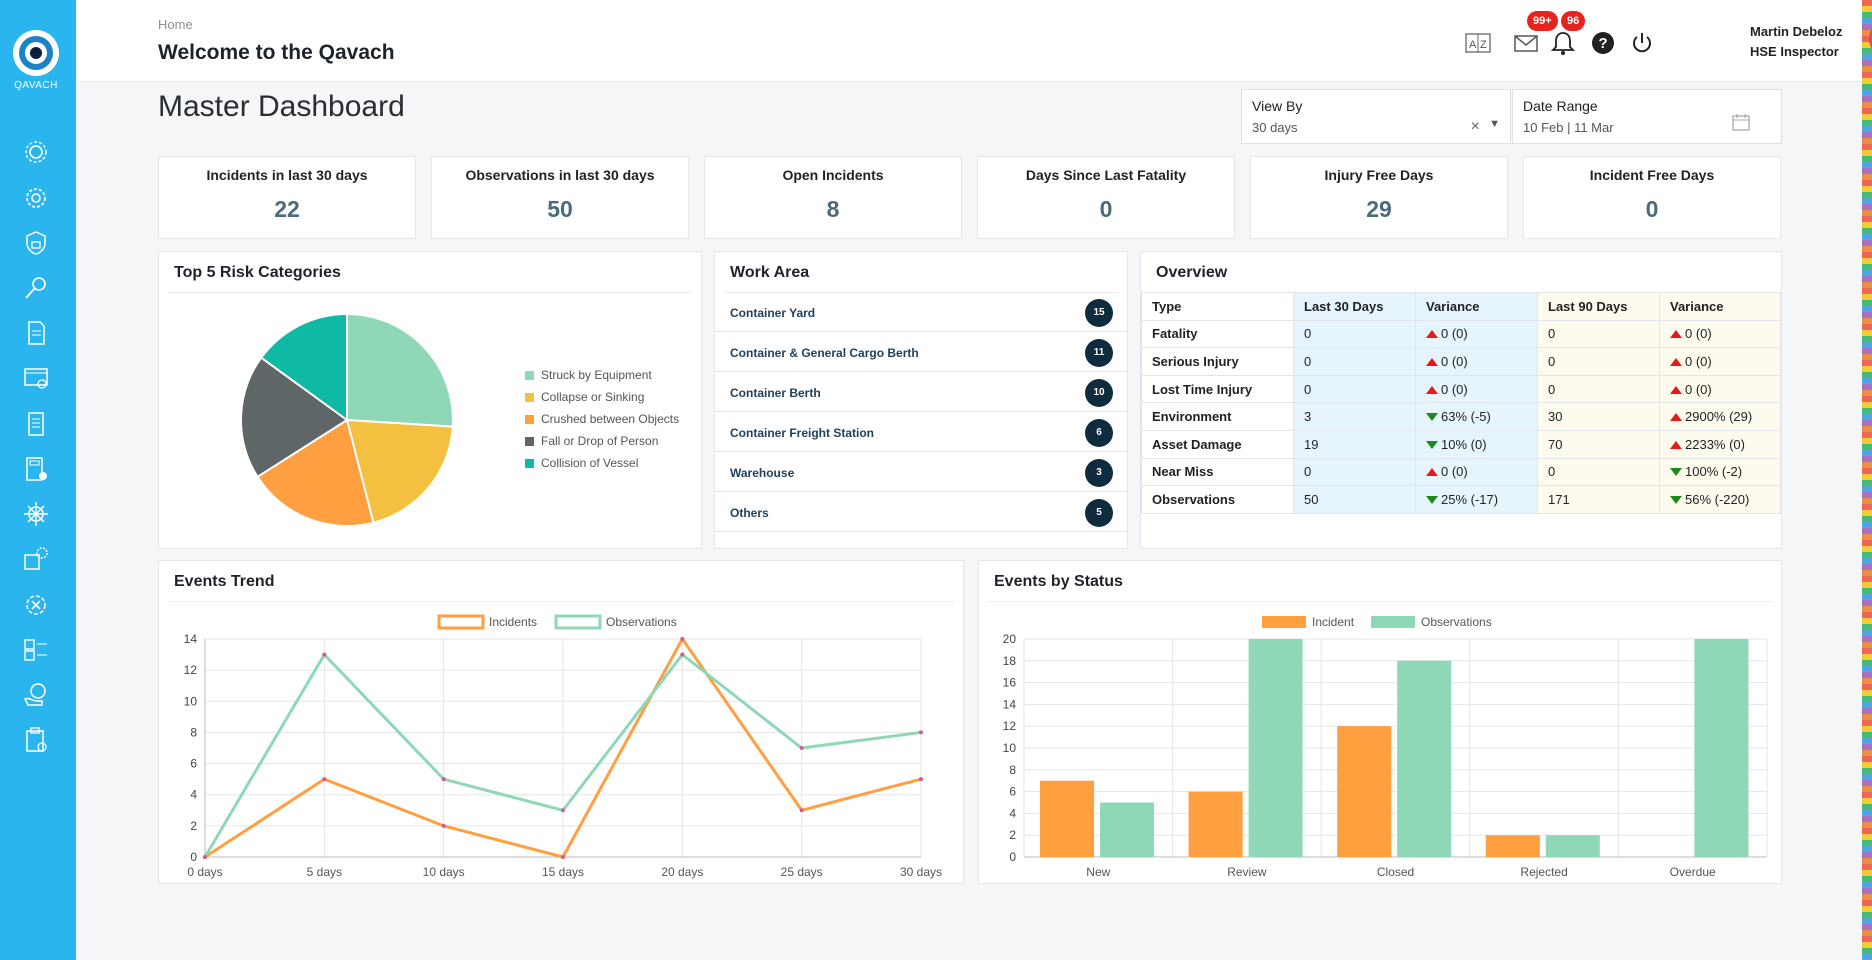  I want to click on work-area-row: Warehouse 3, so click(921, 472).